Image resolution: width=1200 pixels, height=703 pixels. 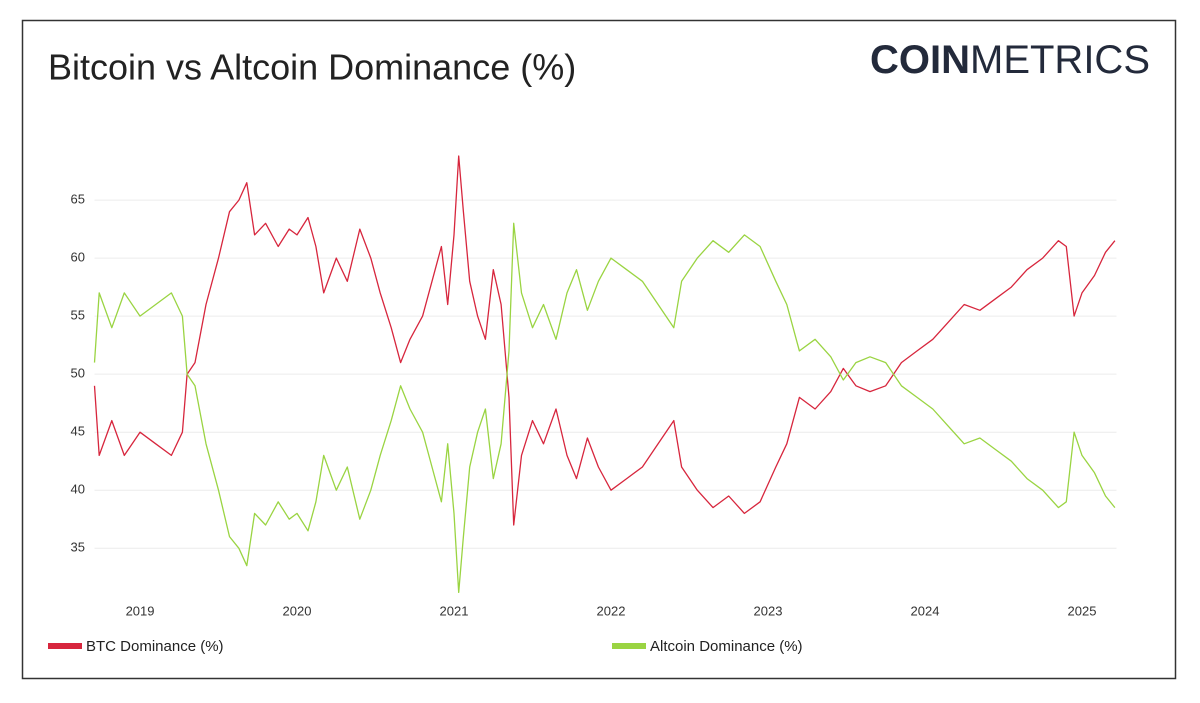 What do you see at coordinates (768, 610) in the screenshot?
I see `x-tick-label: 2023` at bounding box center [768, 610].